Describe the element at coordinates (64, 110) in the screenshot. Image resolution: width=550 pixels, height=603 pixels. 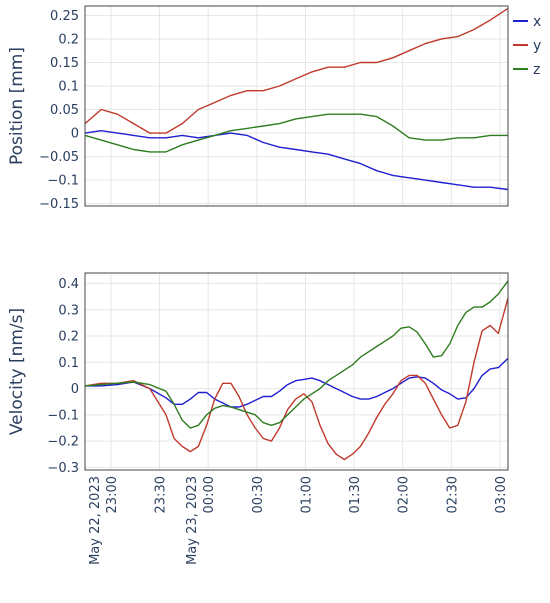
I see `y-tick-label: 0.05` at that location.